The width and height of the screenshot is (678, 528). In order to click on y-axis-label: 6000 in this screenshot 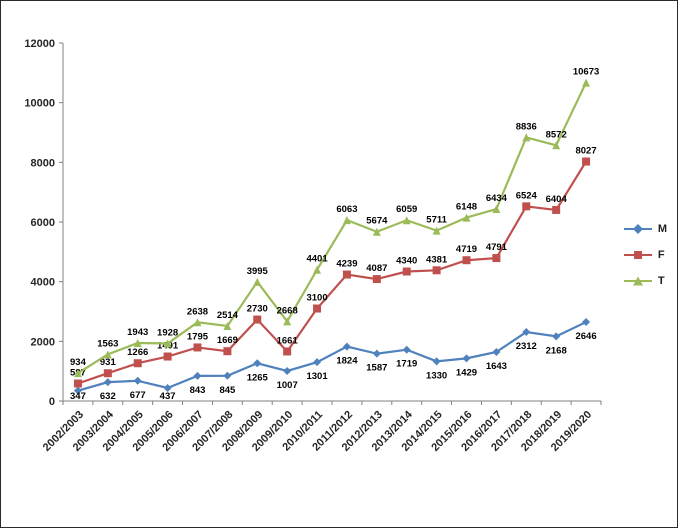, I will do `click(43, 223)`.